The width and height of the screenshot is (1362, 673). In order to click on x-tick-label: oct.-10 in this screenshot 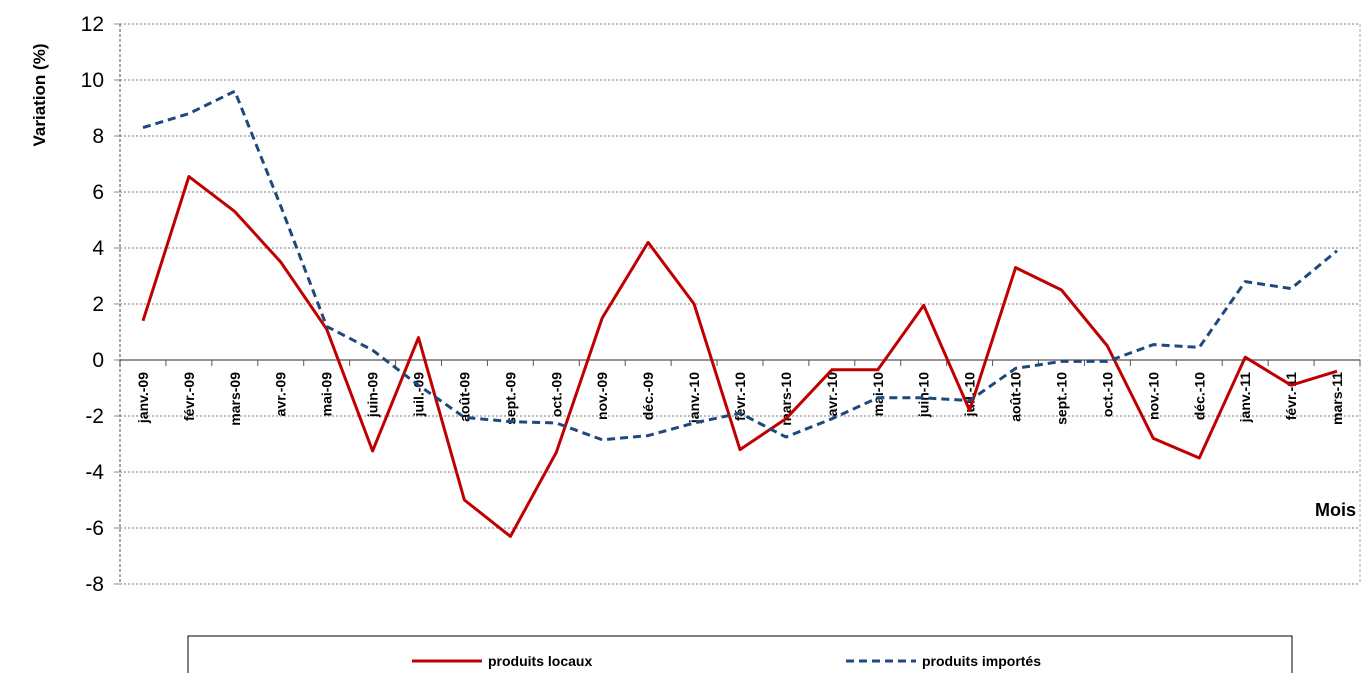, I will do `click(1107, 394)`.